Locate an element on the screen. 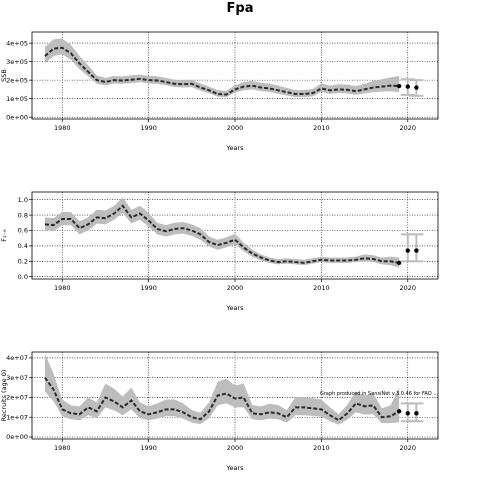  y-tick-label: 3e+05 is located at coordinates (17, 62).